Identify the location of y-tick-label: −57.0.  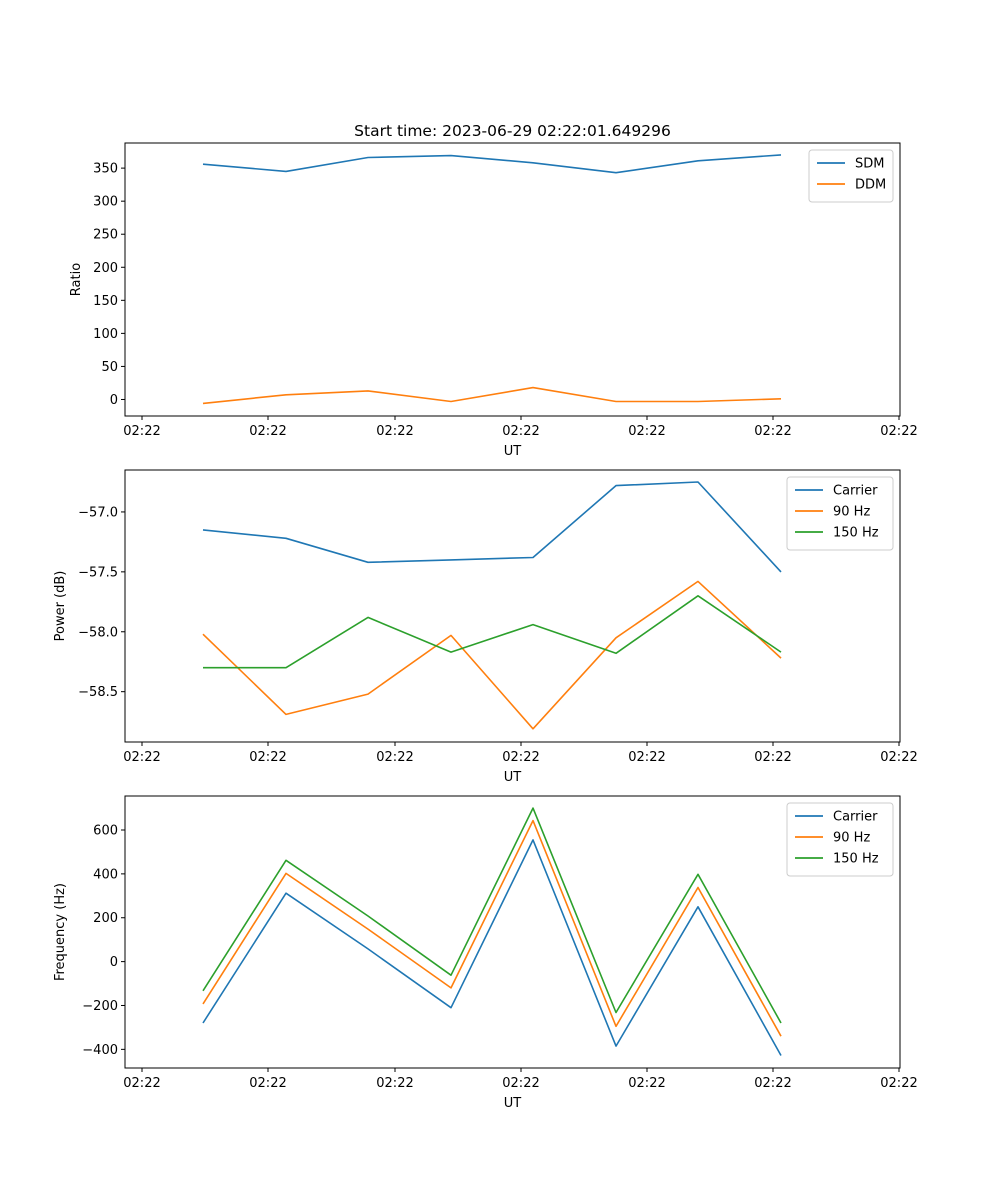
(98, 512).